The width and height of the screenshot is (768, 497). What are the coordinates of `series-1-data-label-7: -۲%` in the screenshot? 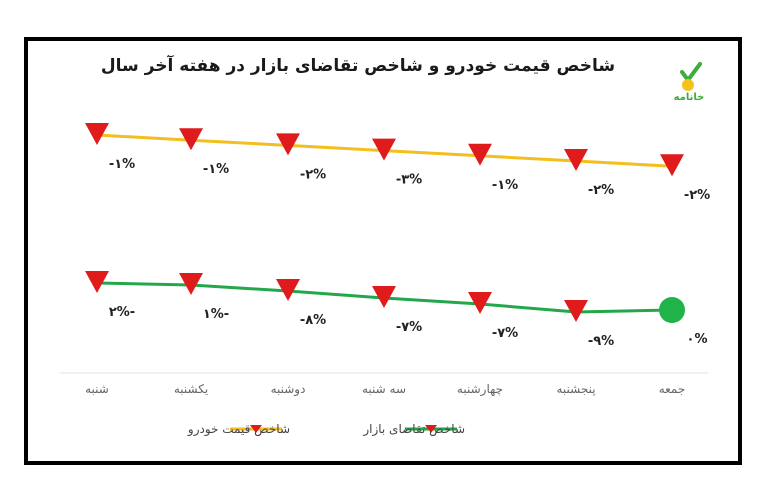 It's located at (697, 195).